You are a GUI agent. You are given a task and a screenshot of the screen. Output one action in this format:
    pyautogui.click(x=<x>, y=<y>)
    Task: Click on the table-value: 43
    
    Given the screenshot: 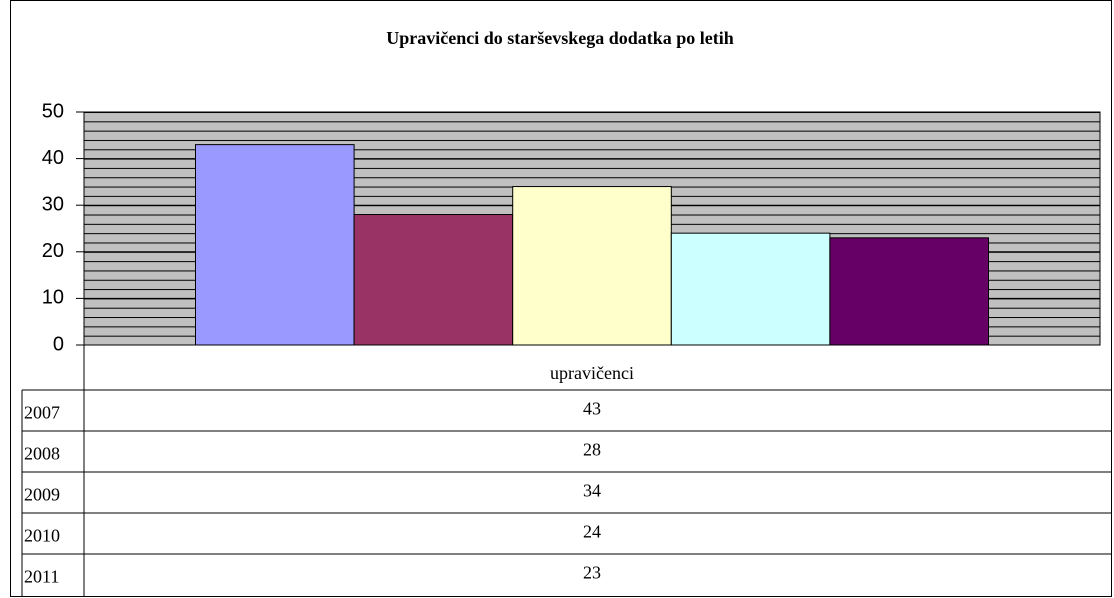 What is the action you would take?
    pyautogui.click(x=592, y=409)
    